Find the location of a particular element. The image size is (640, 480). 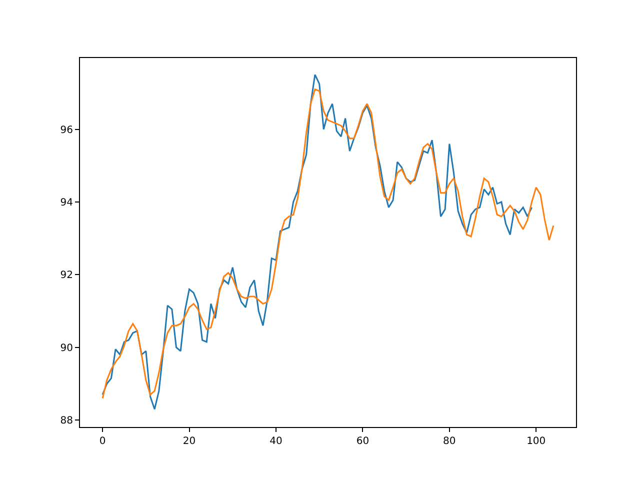

x-tick-label: 100 is located at coordinates (536, 441).